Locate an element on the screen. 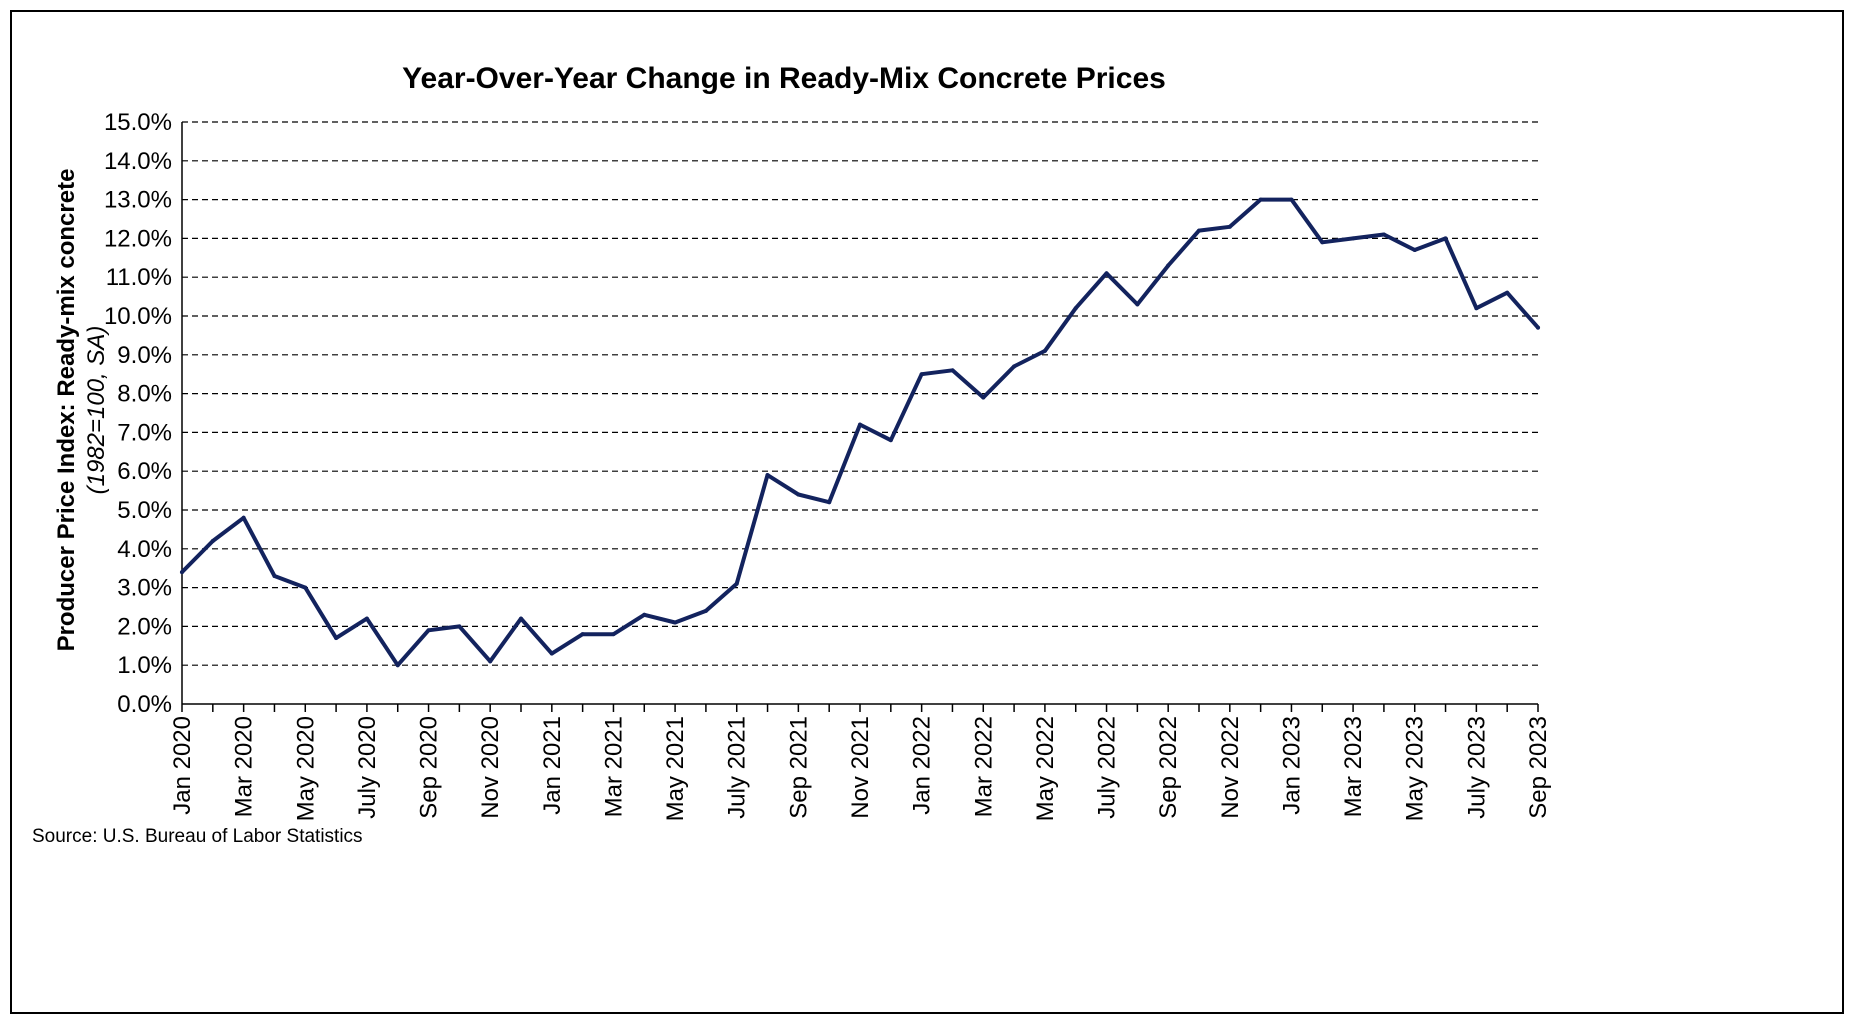 The width and height of the screenshot is (1856, 1026). y-tick-label: 9.0% is located at coordinates (144, 355).